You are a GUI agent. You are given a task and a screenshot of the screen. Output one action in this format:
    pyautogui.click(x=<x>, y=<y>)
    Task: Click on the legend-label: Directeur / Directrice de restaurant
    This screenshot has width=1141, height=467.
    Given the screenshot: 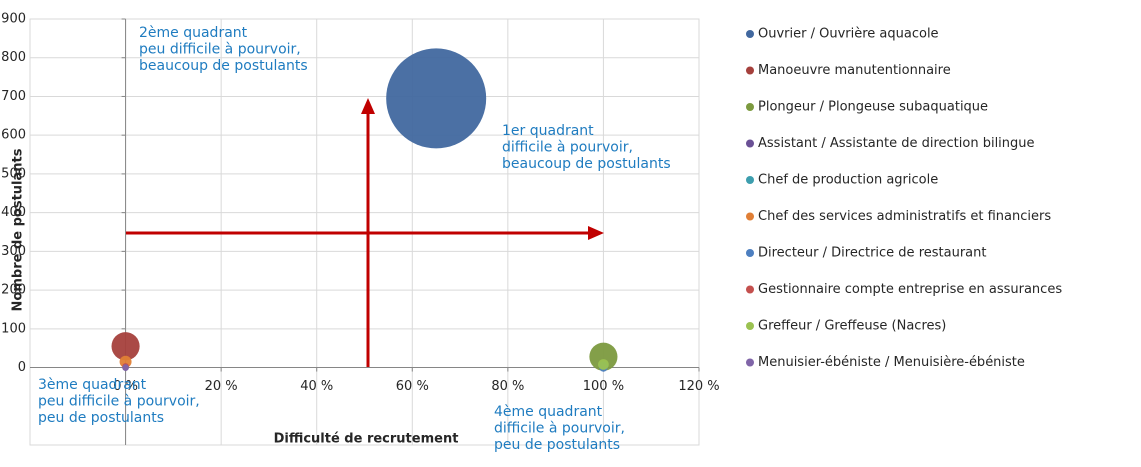 What is the action you would take?
    pyautogui.click(x=872, y=253)
    